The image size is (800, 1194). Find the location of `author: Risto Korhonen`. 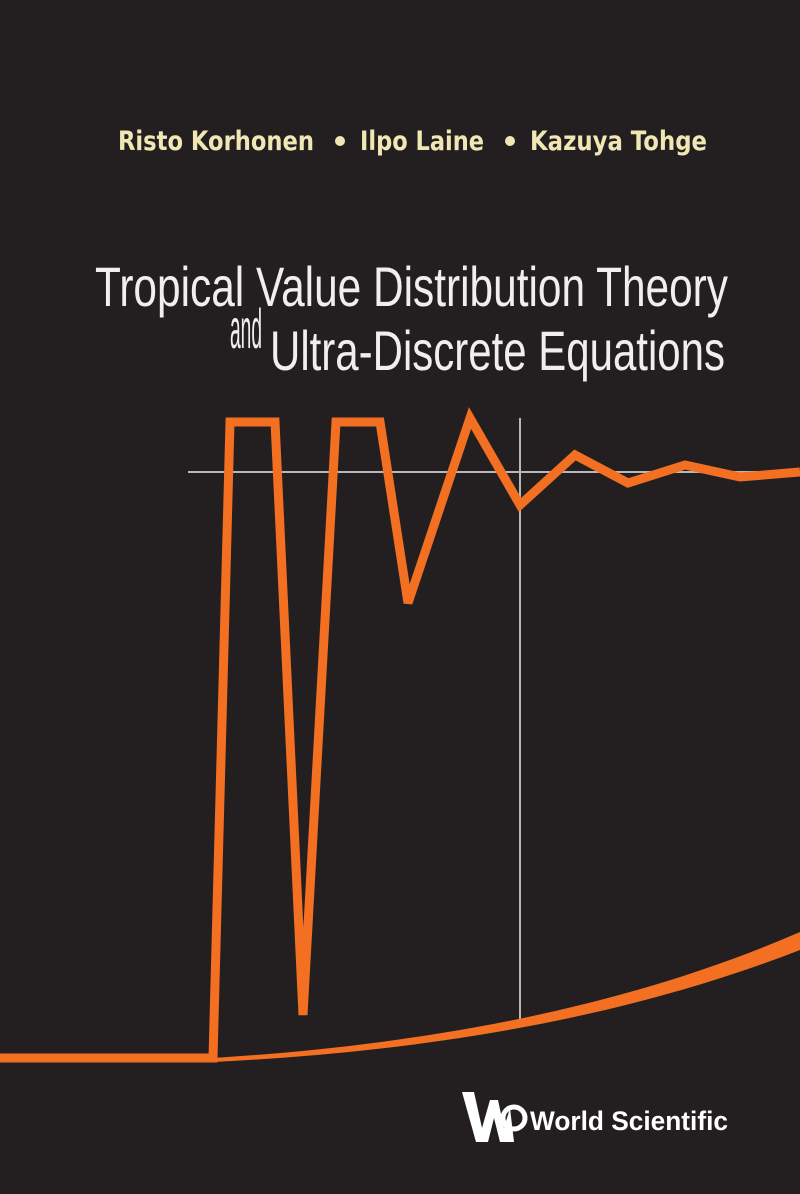

author: Risto Korhonen is located at coordinates (216, 141).